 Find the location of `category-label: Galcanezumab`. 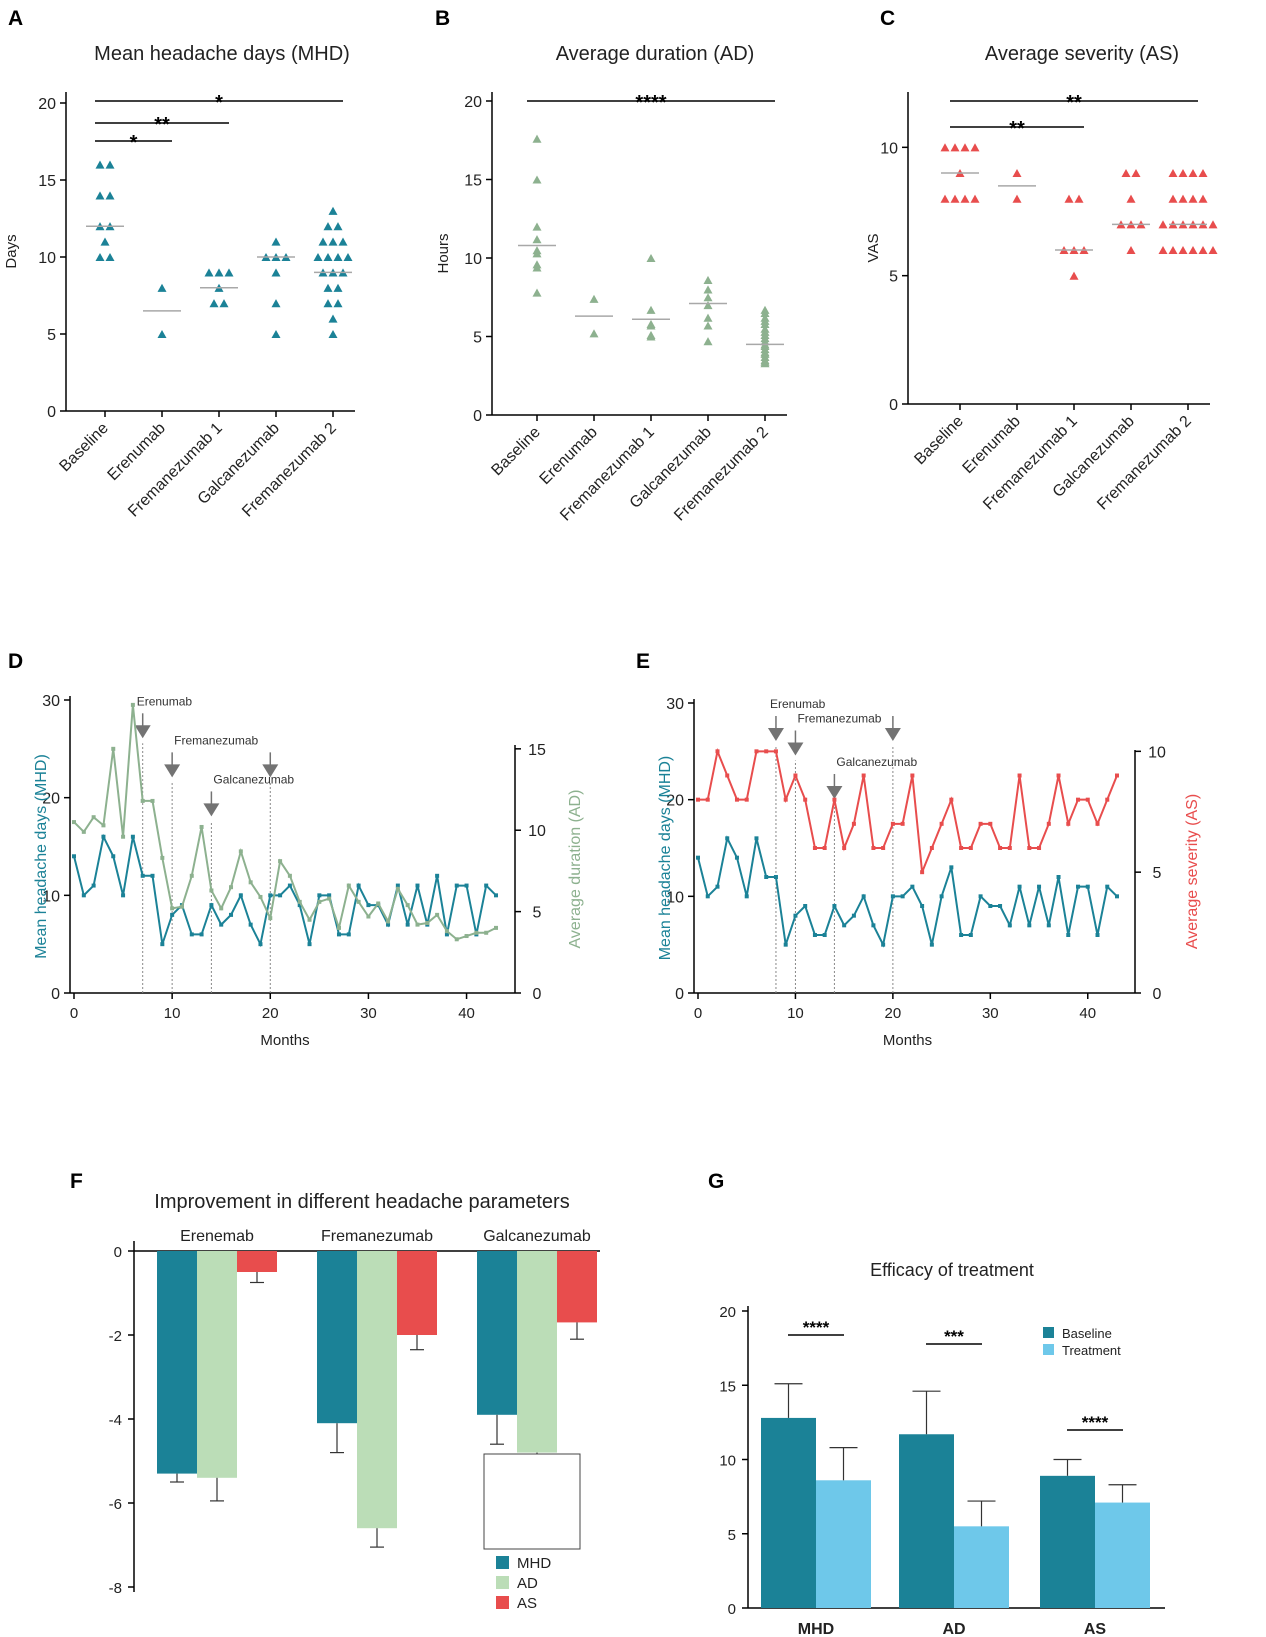

category-label: Galcanezumab is located at coordinates (537, 1236).